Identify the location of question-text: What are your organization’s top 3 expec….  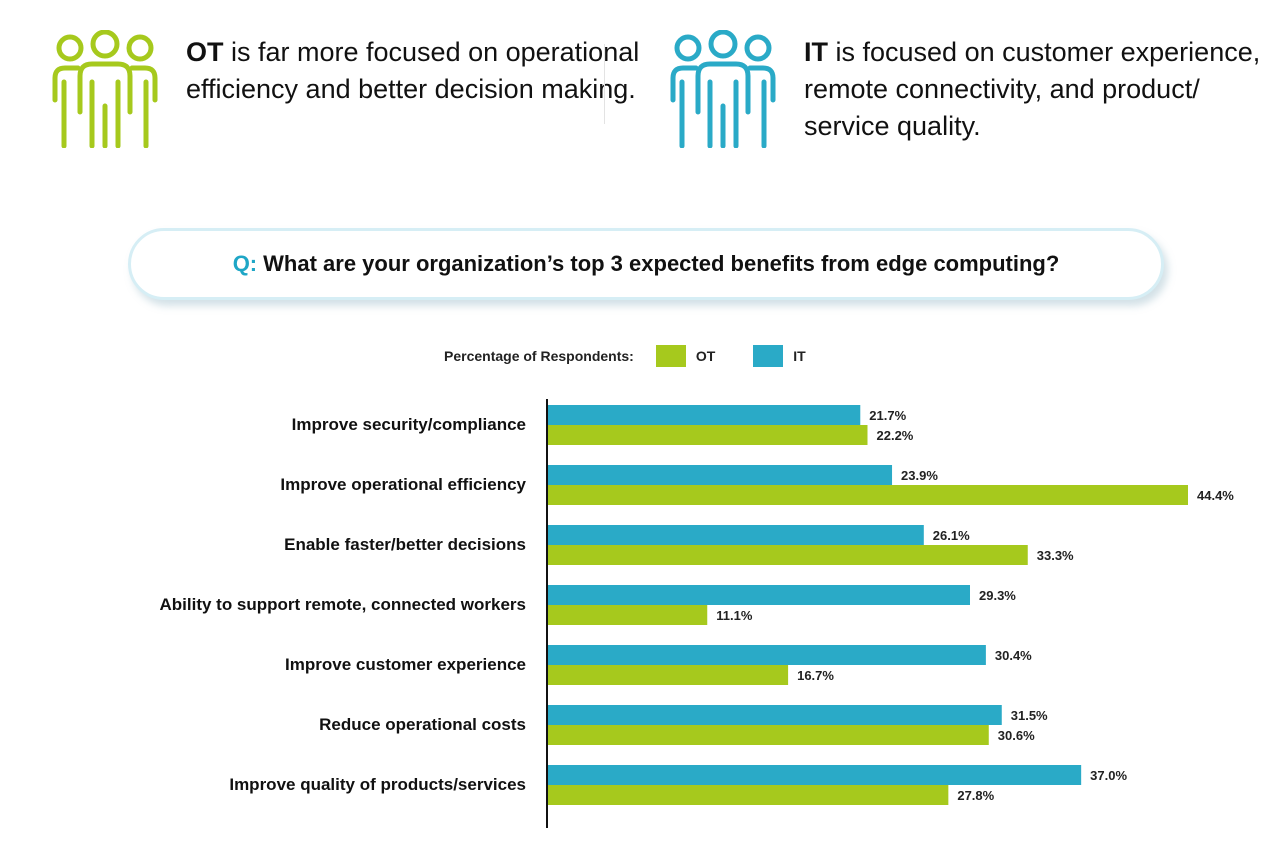
(661, 263).